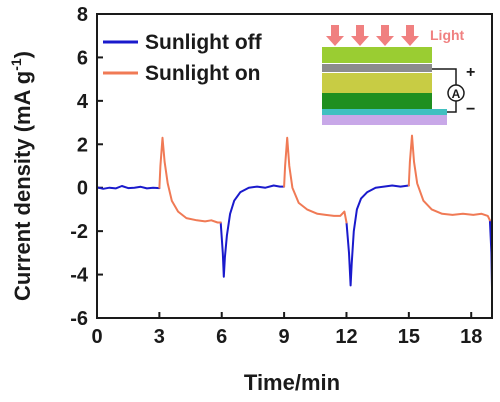  What do you see at coordinates (159, 337) in the screenshot?
I see `x-tick-label: 3` at bounding box center [159, 337].